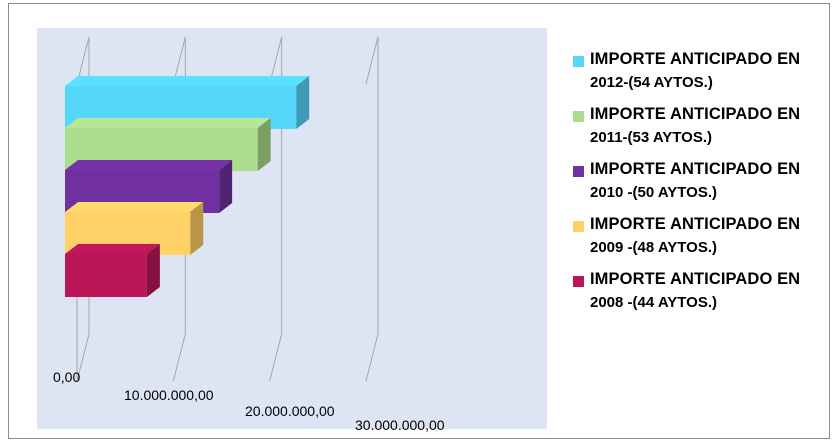 The height and width of the screenshot is (445, 833). I want to click on legend-label-line2: 2009 -(48 AYTOS.), so click(654, 247).